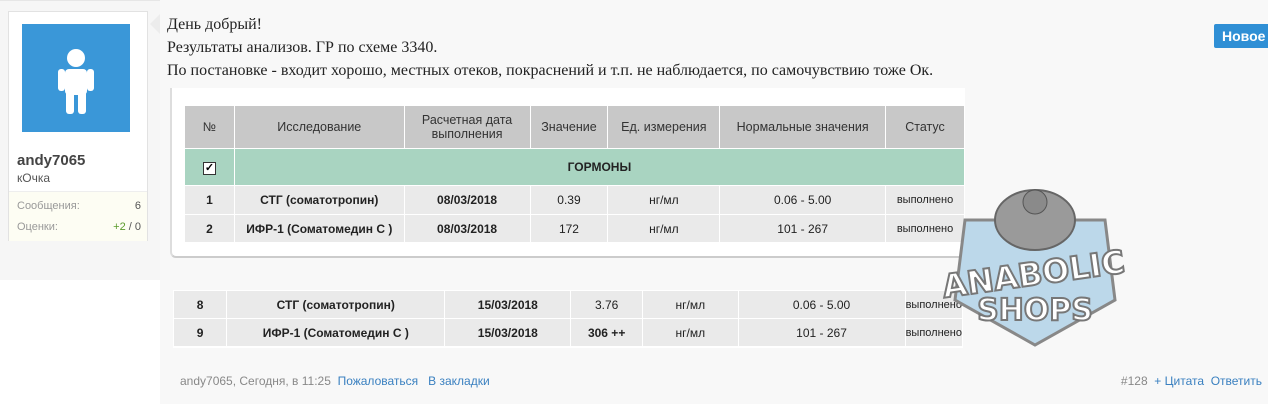 This screenshot has height=404, width=1268. What do you see at coordinates (137, 206) in the screenshot?
I see `stat-value: 6` at bounding box center [137, 206].